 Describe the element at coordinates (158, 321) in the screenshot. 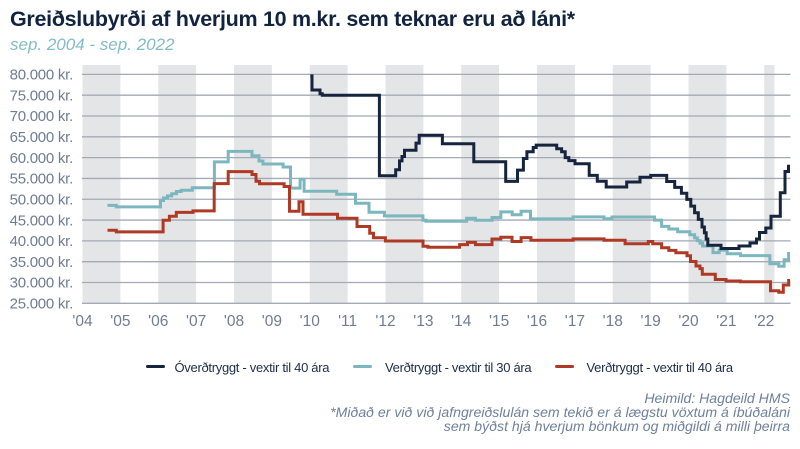

I see `svg-text: '06` at that location.